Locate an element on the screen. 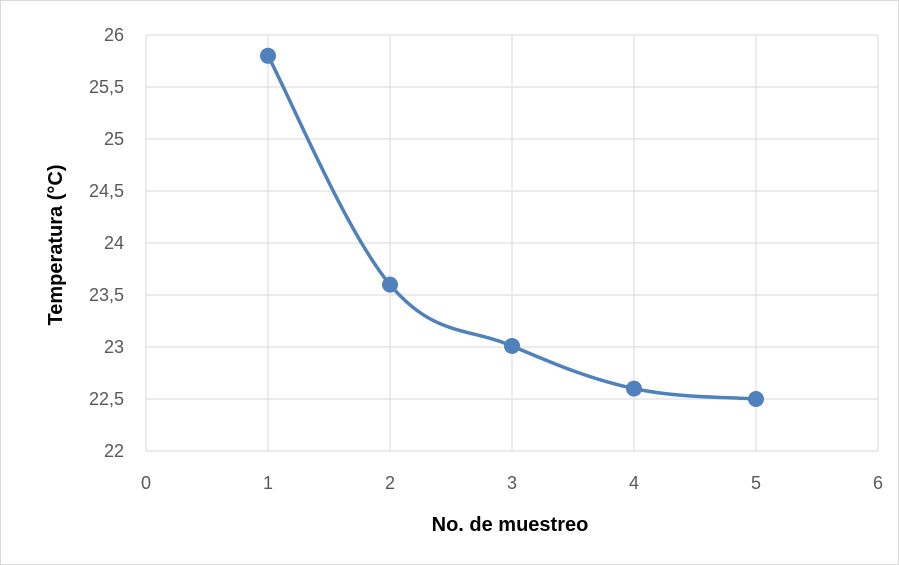 This screenshot has height=565, width=899. y-tick-label: 23 is located at coordinates (114, 347).